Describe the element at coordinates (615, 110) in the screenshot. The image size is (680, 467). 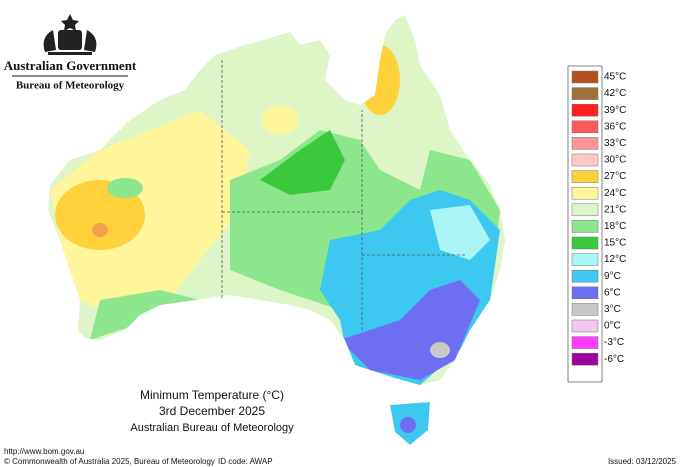
I see `legend-label: 39°C` at that location.